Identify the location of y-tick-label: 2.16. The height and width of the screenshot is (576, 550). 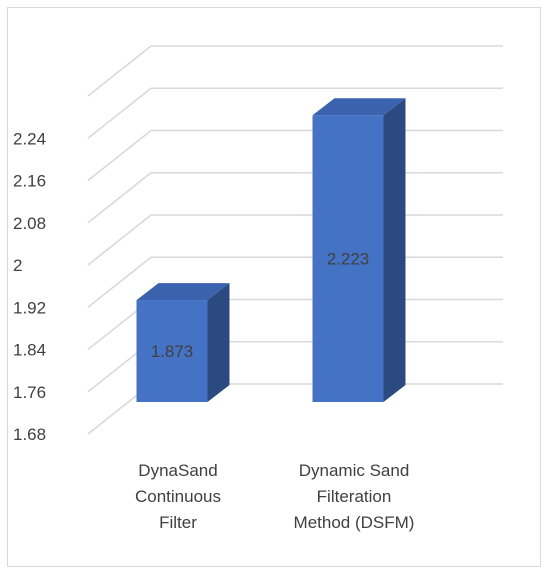
(29, 181).